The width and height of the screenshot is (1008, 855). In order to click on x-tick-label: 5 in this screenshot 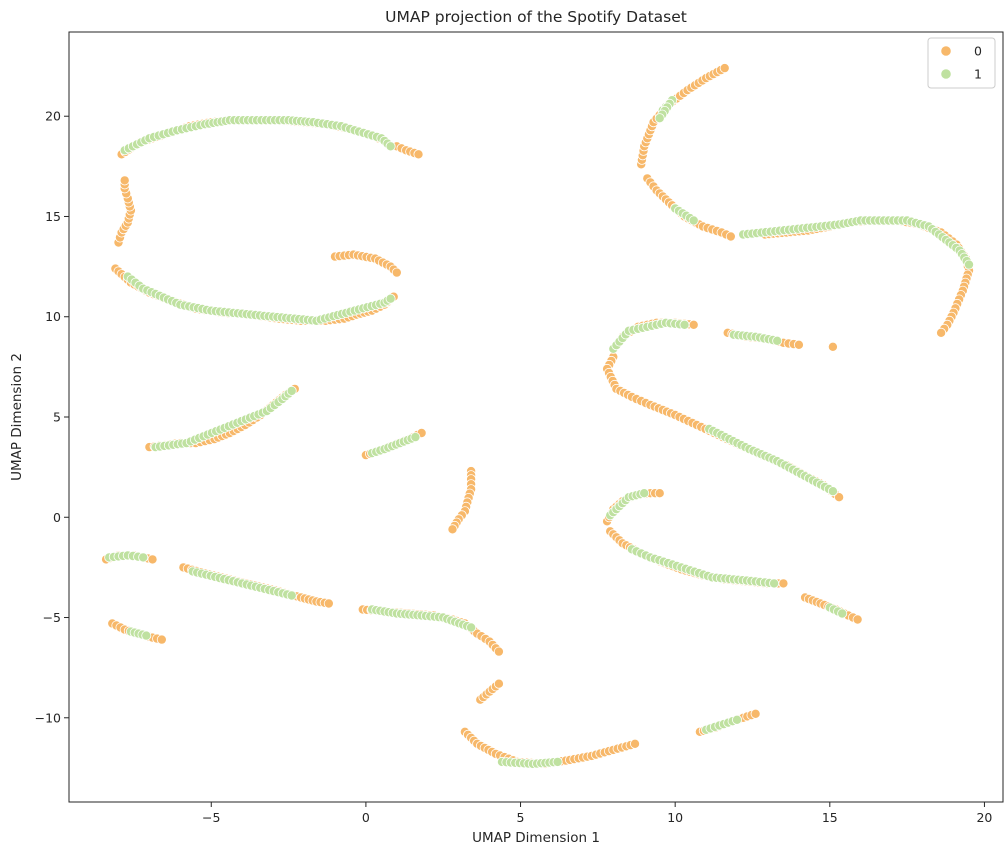, I will do `click(521, 817)`.